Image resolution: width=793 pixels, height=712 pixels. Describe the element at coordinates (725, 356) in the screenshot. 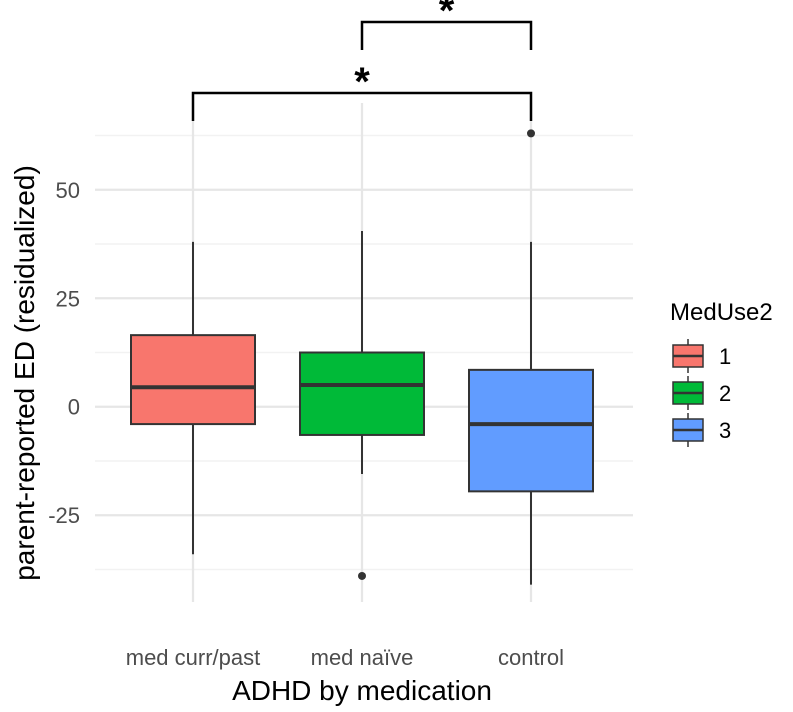

I see `legend-label: 1` at that location.